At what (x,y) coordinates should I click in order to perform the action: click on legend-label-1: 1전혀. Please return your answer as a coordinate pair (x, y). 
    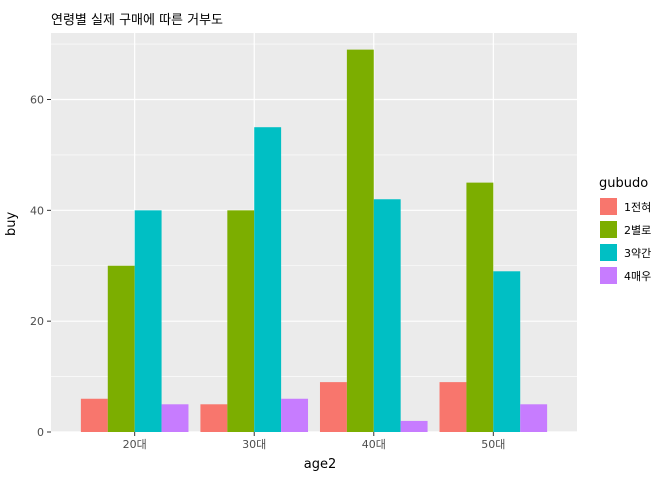
    Looking at the image, I should click on (638, 207).